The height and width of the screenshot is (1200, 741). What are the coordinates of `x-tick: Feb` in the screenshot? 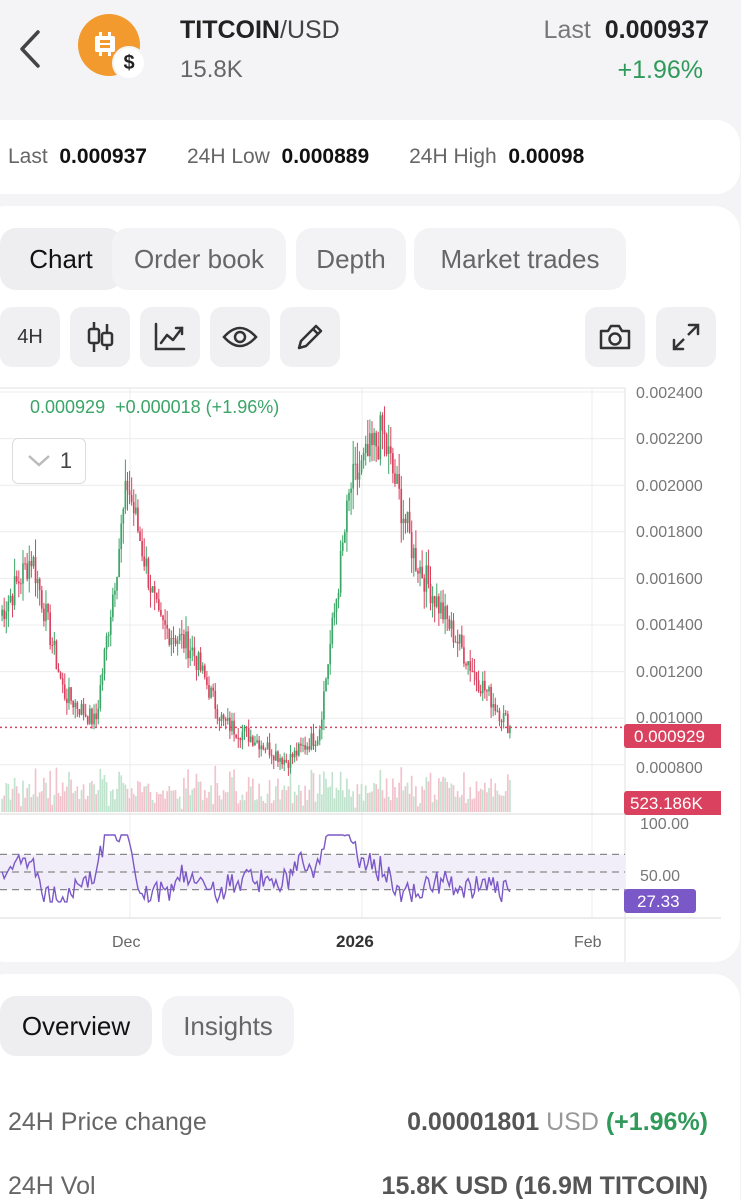 It's located at (588, 942).